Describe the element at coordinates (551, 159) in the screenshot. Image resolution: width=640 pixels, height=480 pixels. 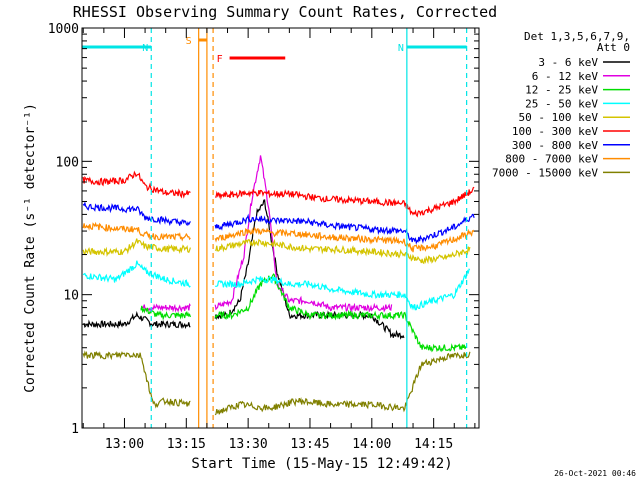
I see `legend-label-7: 800 - 7000 keV` at that location.